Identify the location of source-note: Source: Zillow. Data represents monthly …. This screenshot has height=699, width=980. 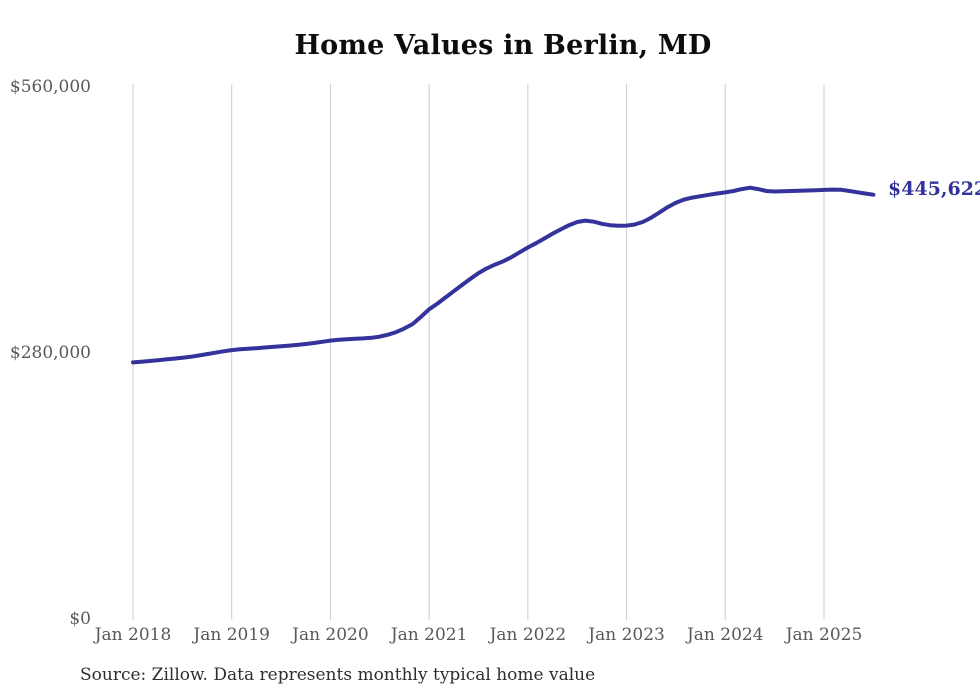
(338, 675).